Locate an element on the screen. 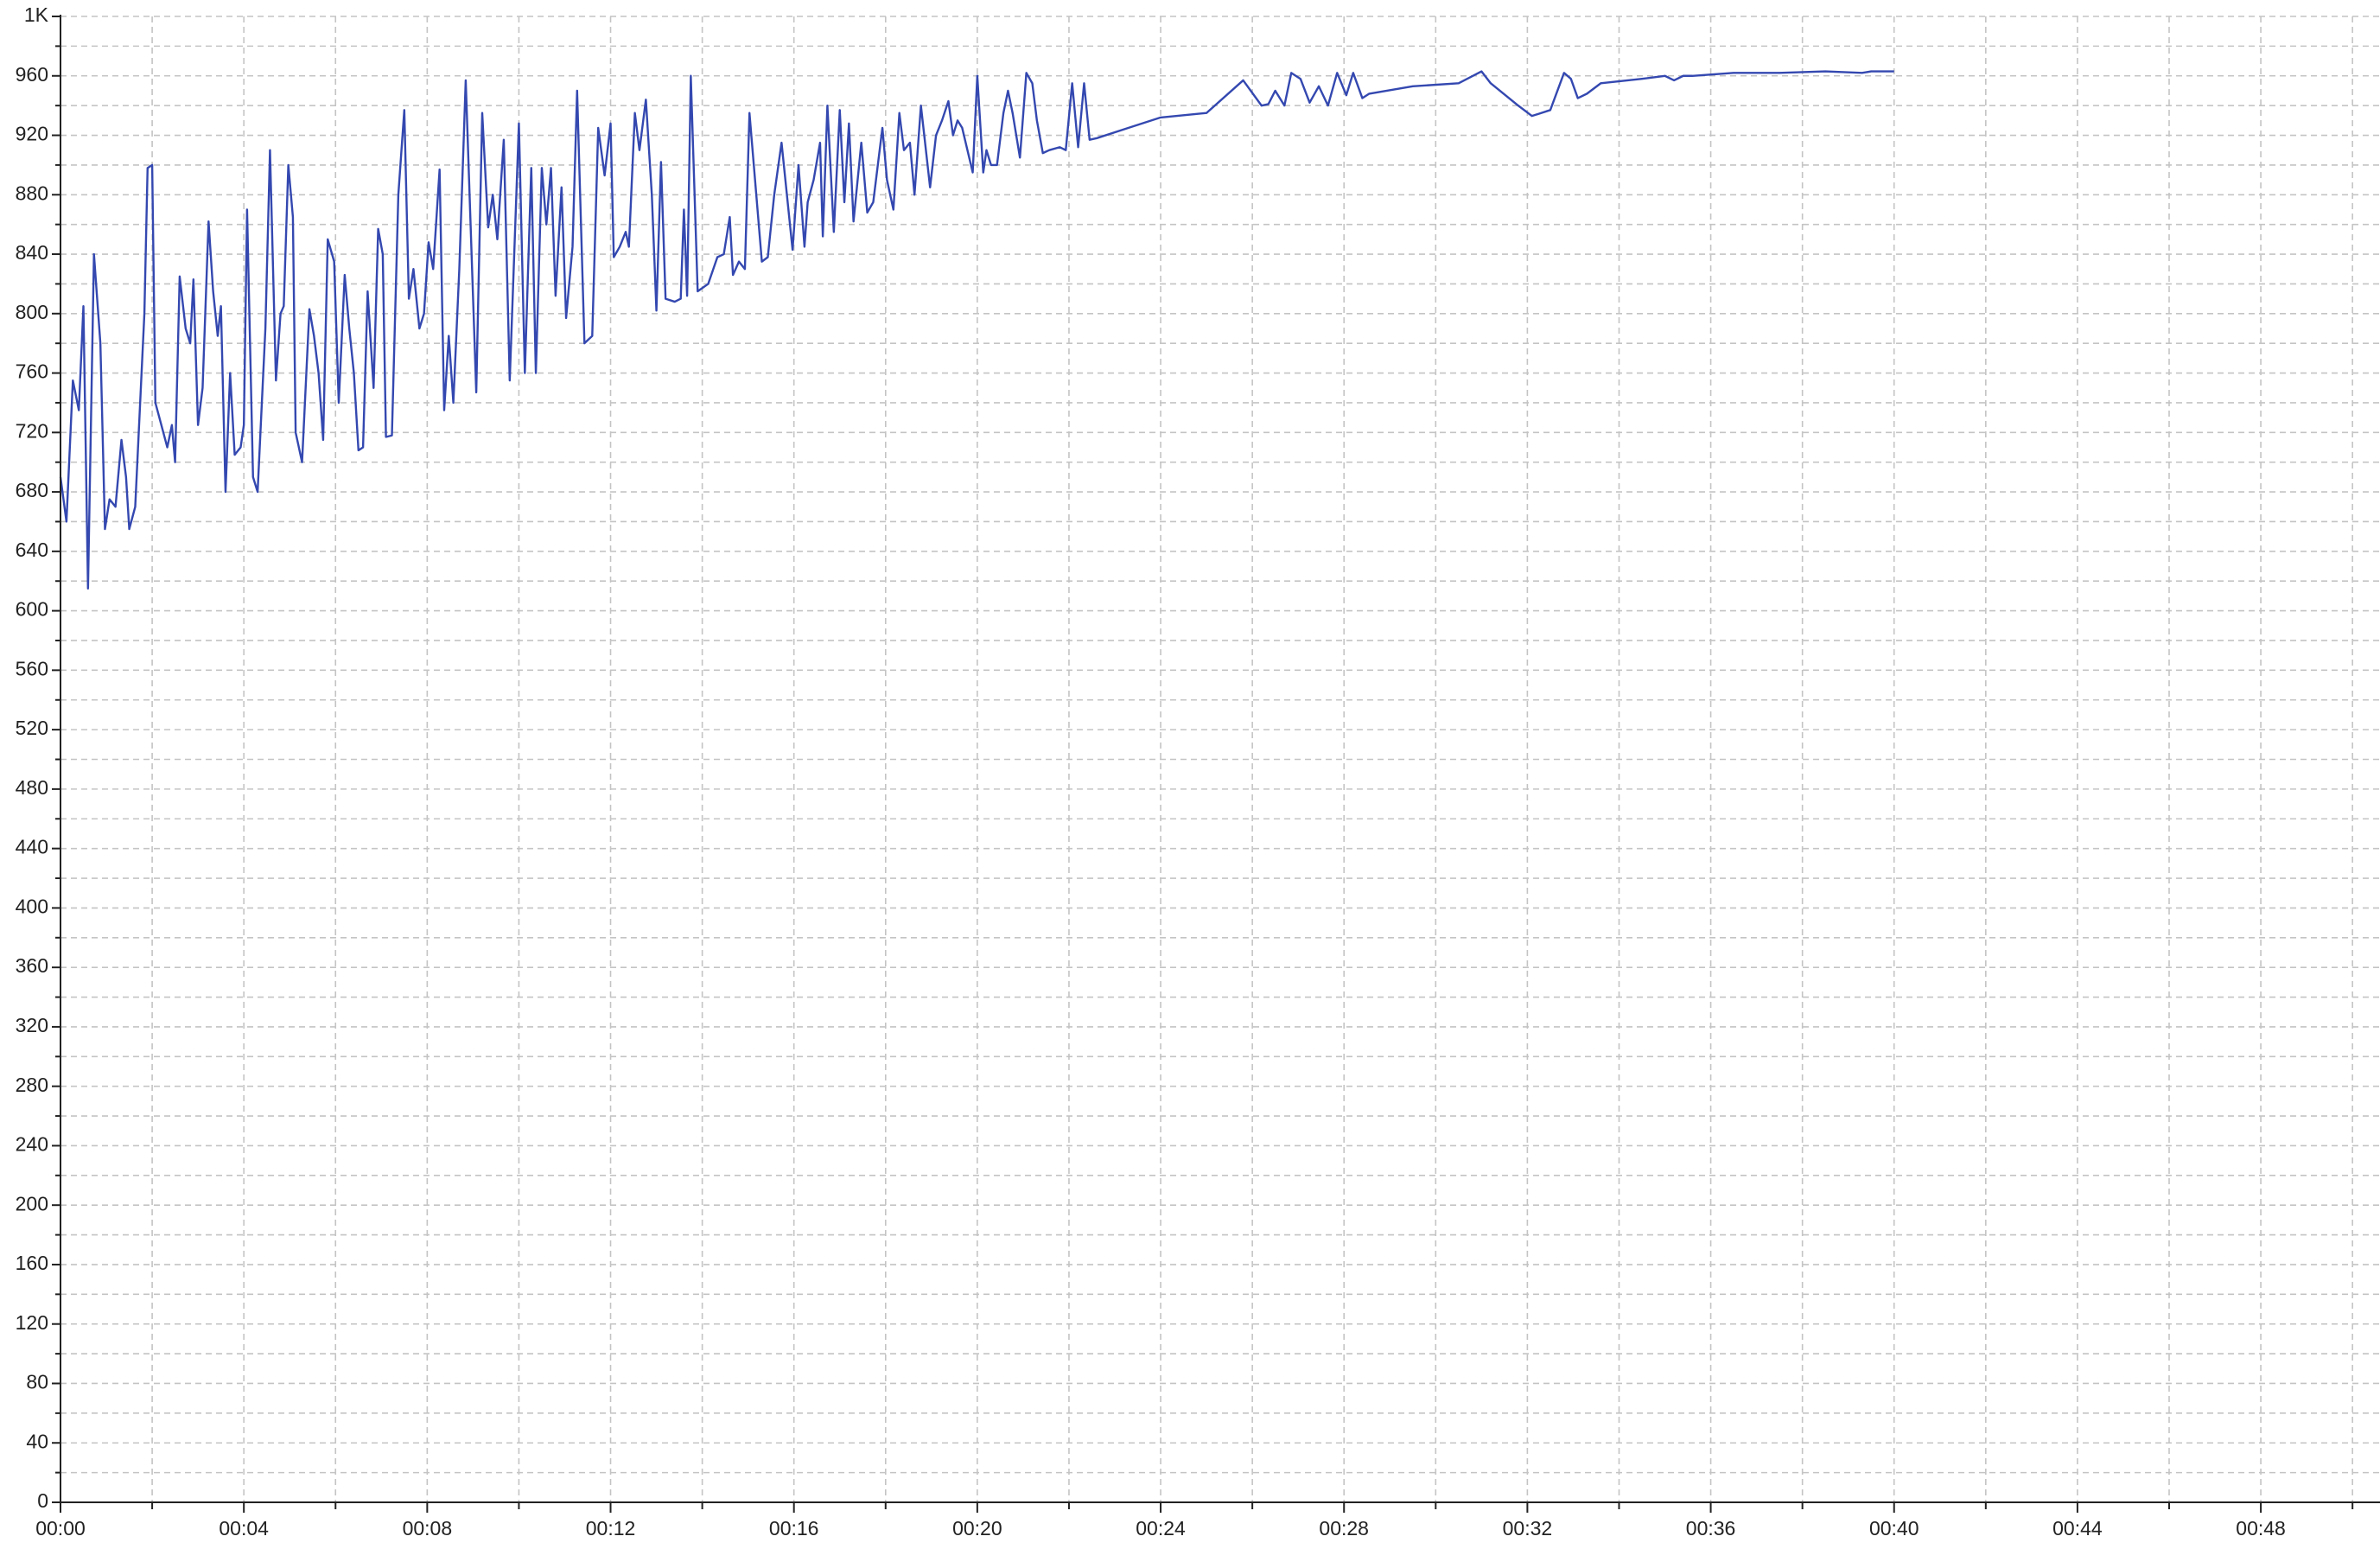  y-tick-label: 680 is located at coordinates (32, 490).